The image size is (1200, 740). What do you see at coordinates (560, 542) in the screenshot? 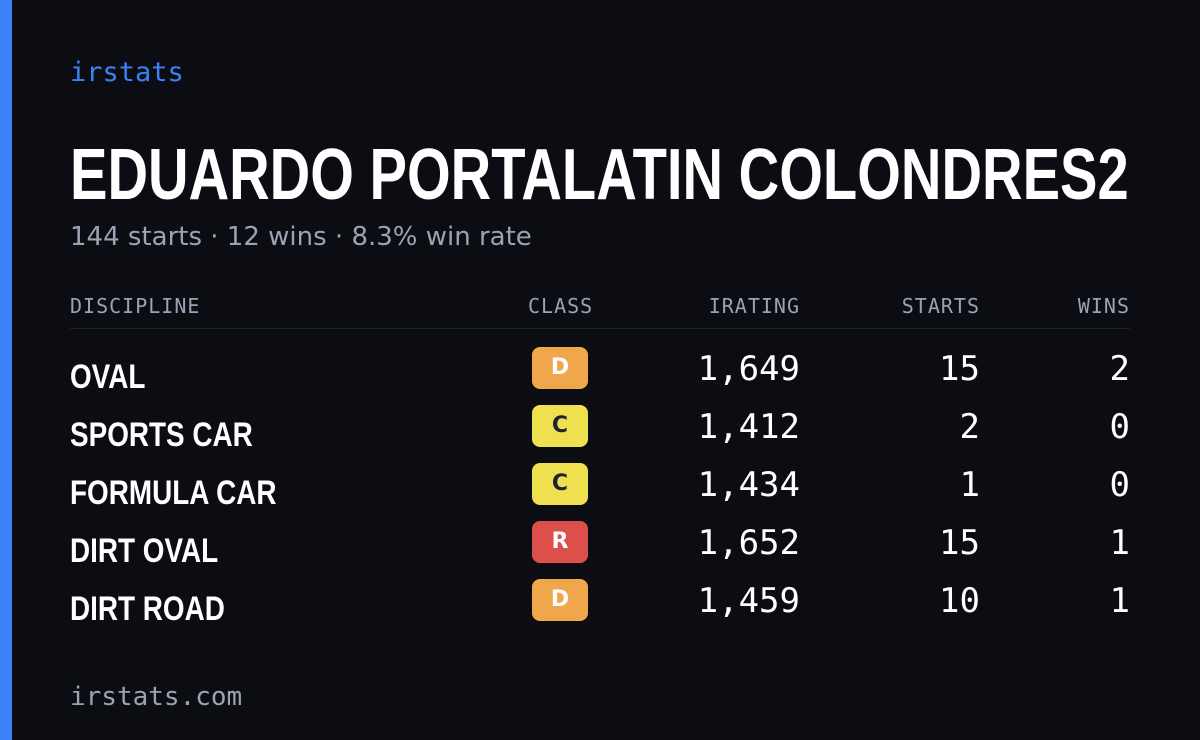
I see `class-badge: R` at bounding box center [560, 542].